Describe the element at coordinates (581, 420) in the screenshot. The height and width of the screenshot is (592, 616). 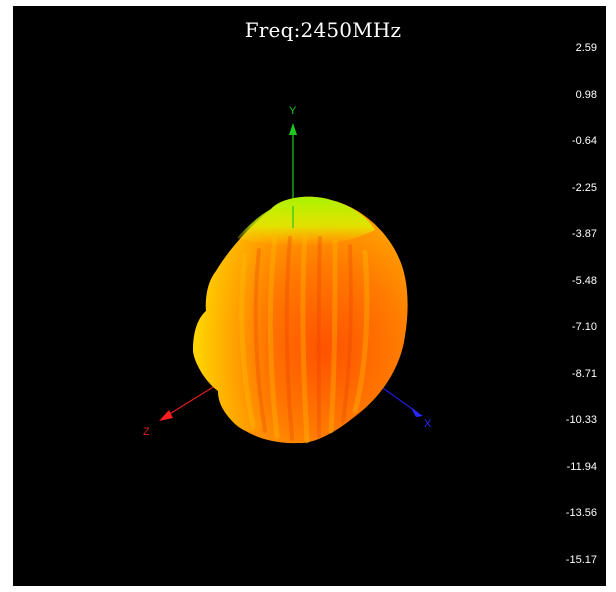
I see `colorbar-tick-label: -10.33` at that location.